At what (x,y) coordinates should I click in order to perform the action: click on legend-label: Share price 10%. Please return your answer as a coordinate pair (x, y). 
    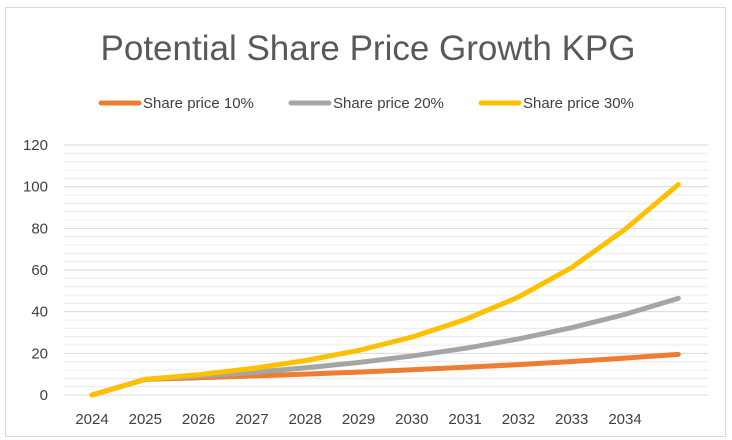
    Looking at the image, I should click on (198, 103).